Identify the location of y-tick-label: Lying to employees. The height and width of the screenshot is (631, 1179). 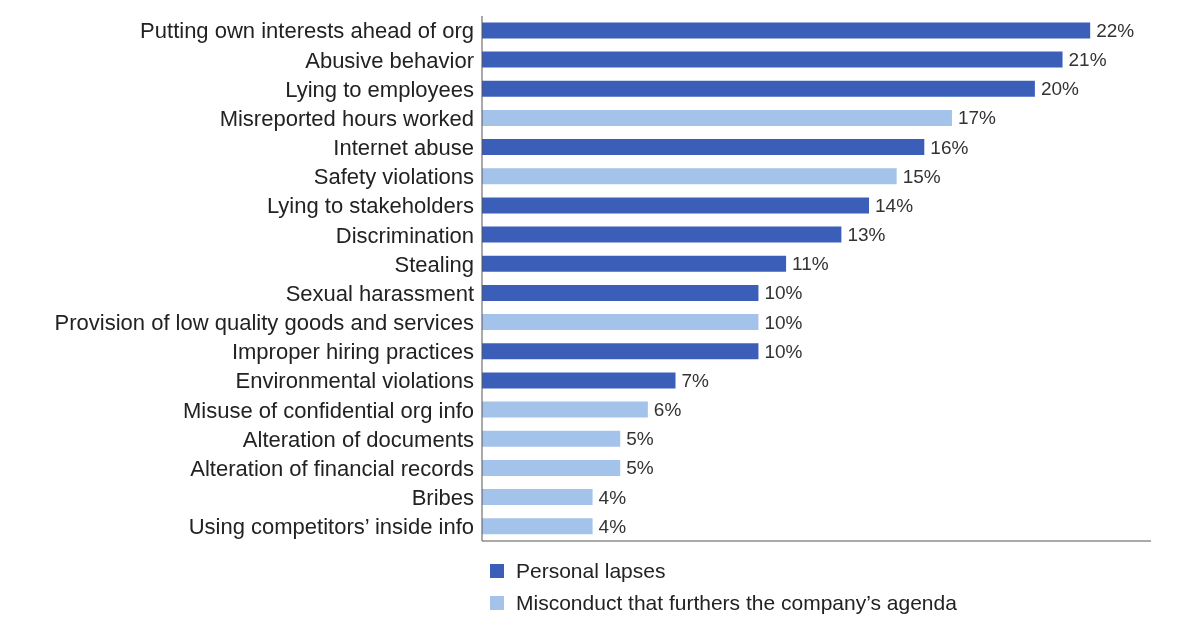
(379, 89).